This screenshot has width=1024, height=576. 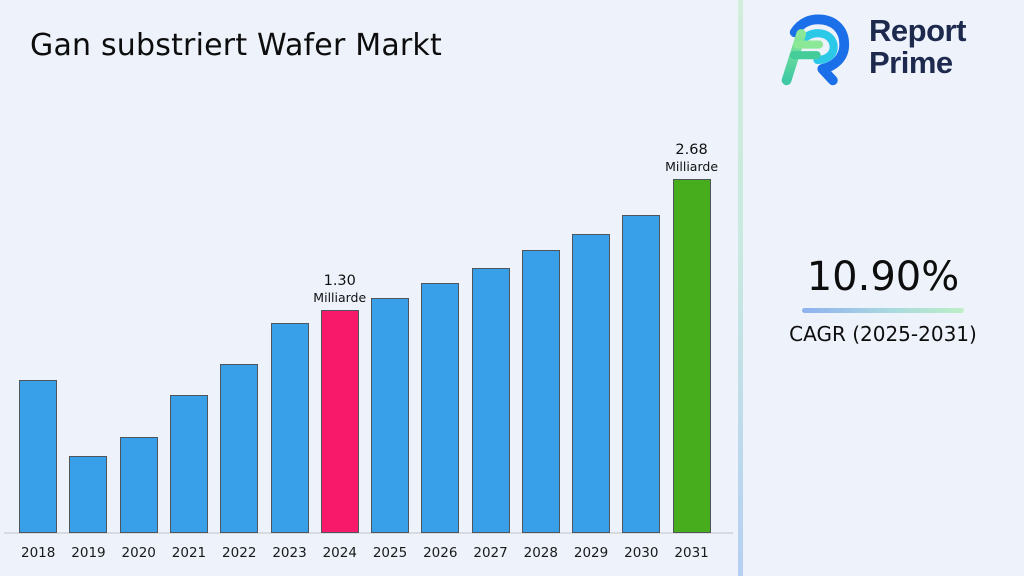 What do you see at coordinates (188, 464) in the screenshot?
I see `bar-2021` at bounding box center [188, 464].